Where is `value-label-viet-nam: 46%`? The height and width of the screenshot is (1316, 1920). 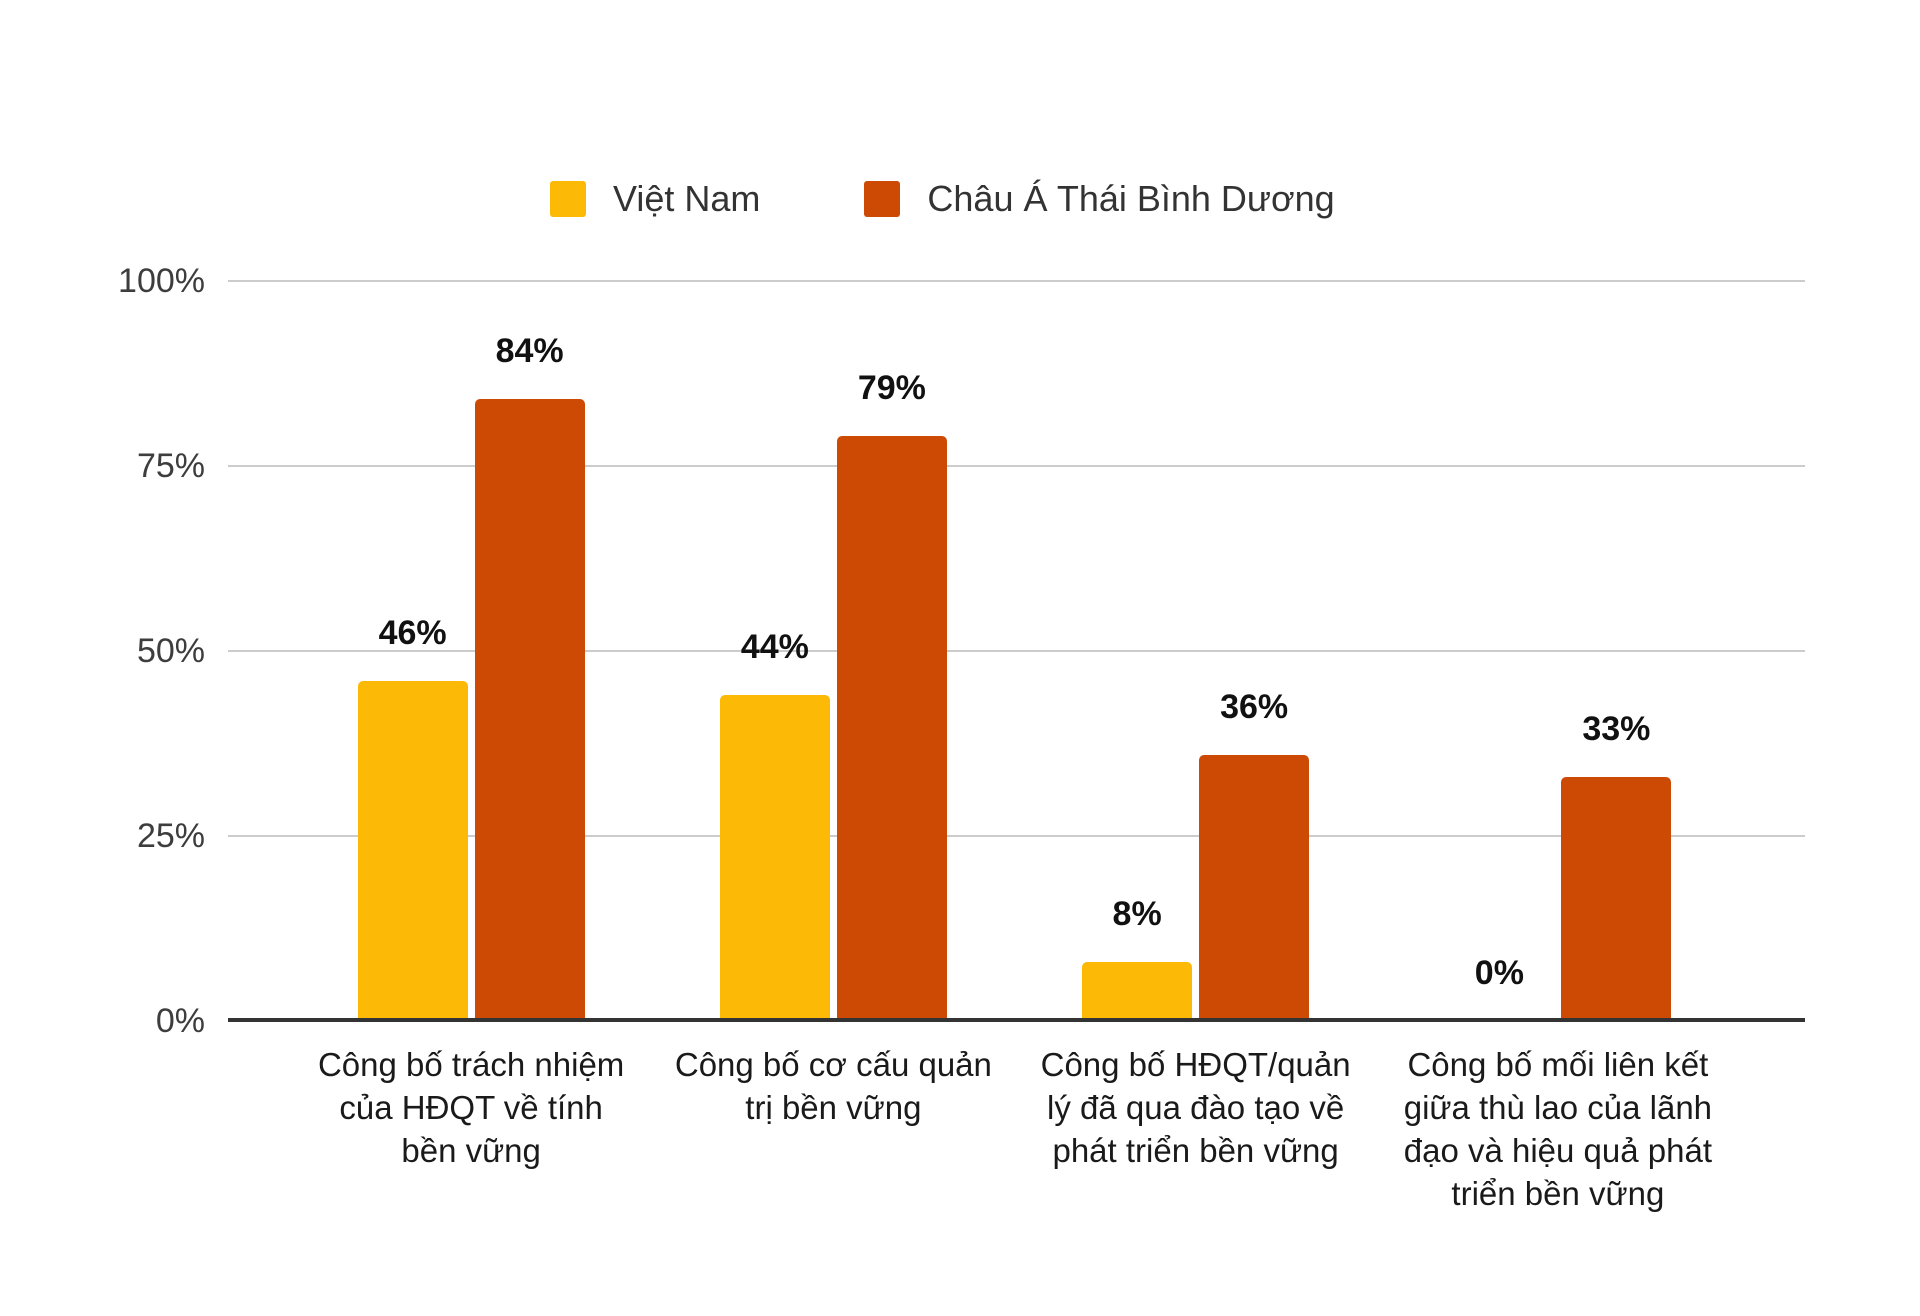
value-label-viet-nam: 46% is located at coordinates (412, 632).